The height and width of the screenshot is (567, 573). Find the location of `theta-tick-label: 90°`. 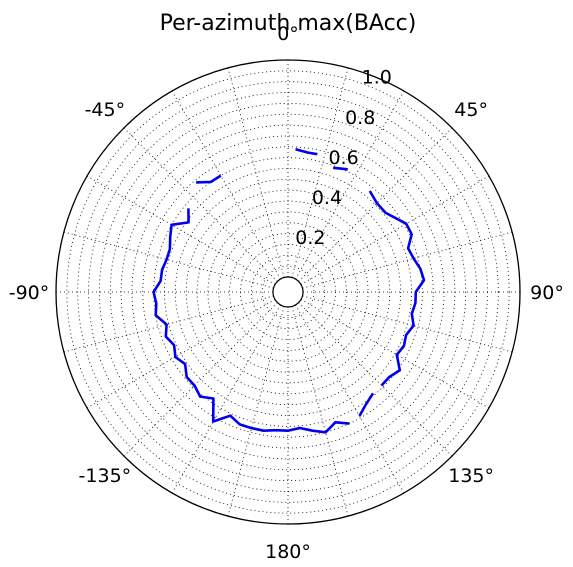

theta-tick-label: 90° is located at coordinates (547, 293).